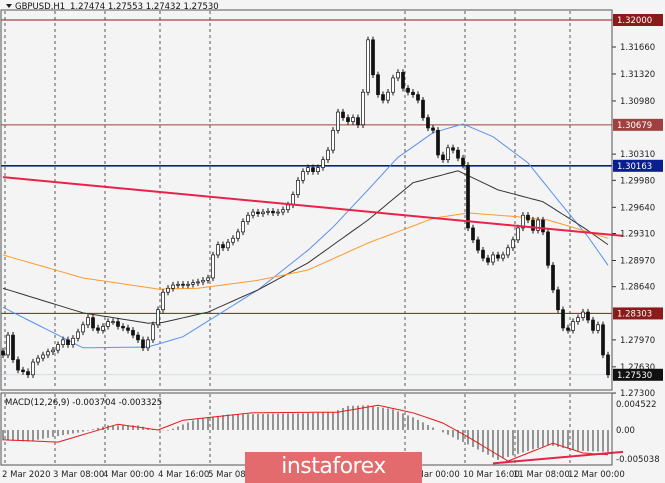 The height and width of the screenshot is (483, 665). Describe the element at coordinates (183, 475) in the screenshot. I see `time-label: 4 Mar 16:00` at that location.